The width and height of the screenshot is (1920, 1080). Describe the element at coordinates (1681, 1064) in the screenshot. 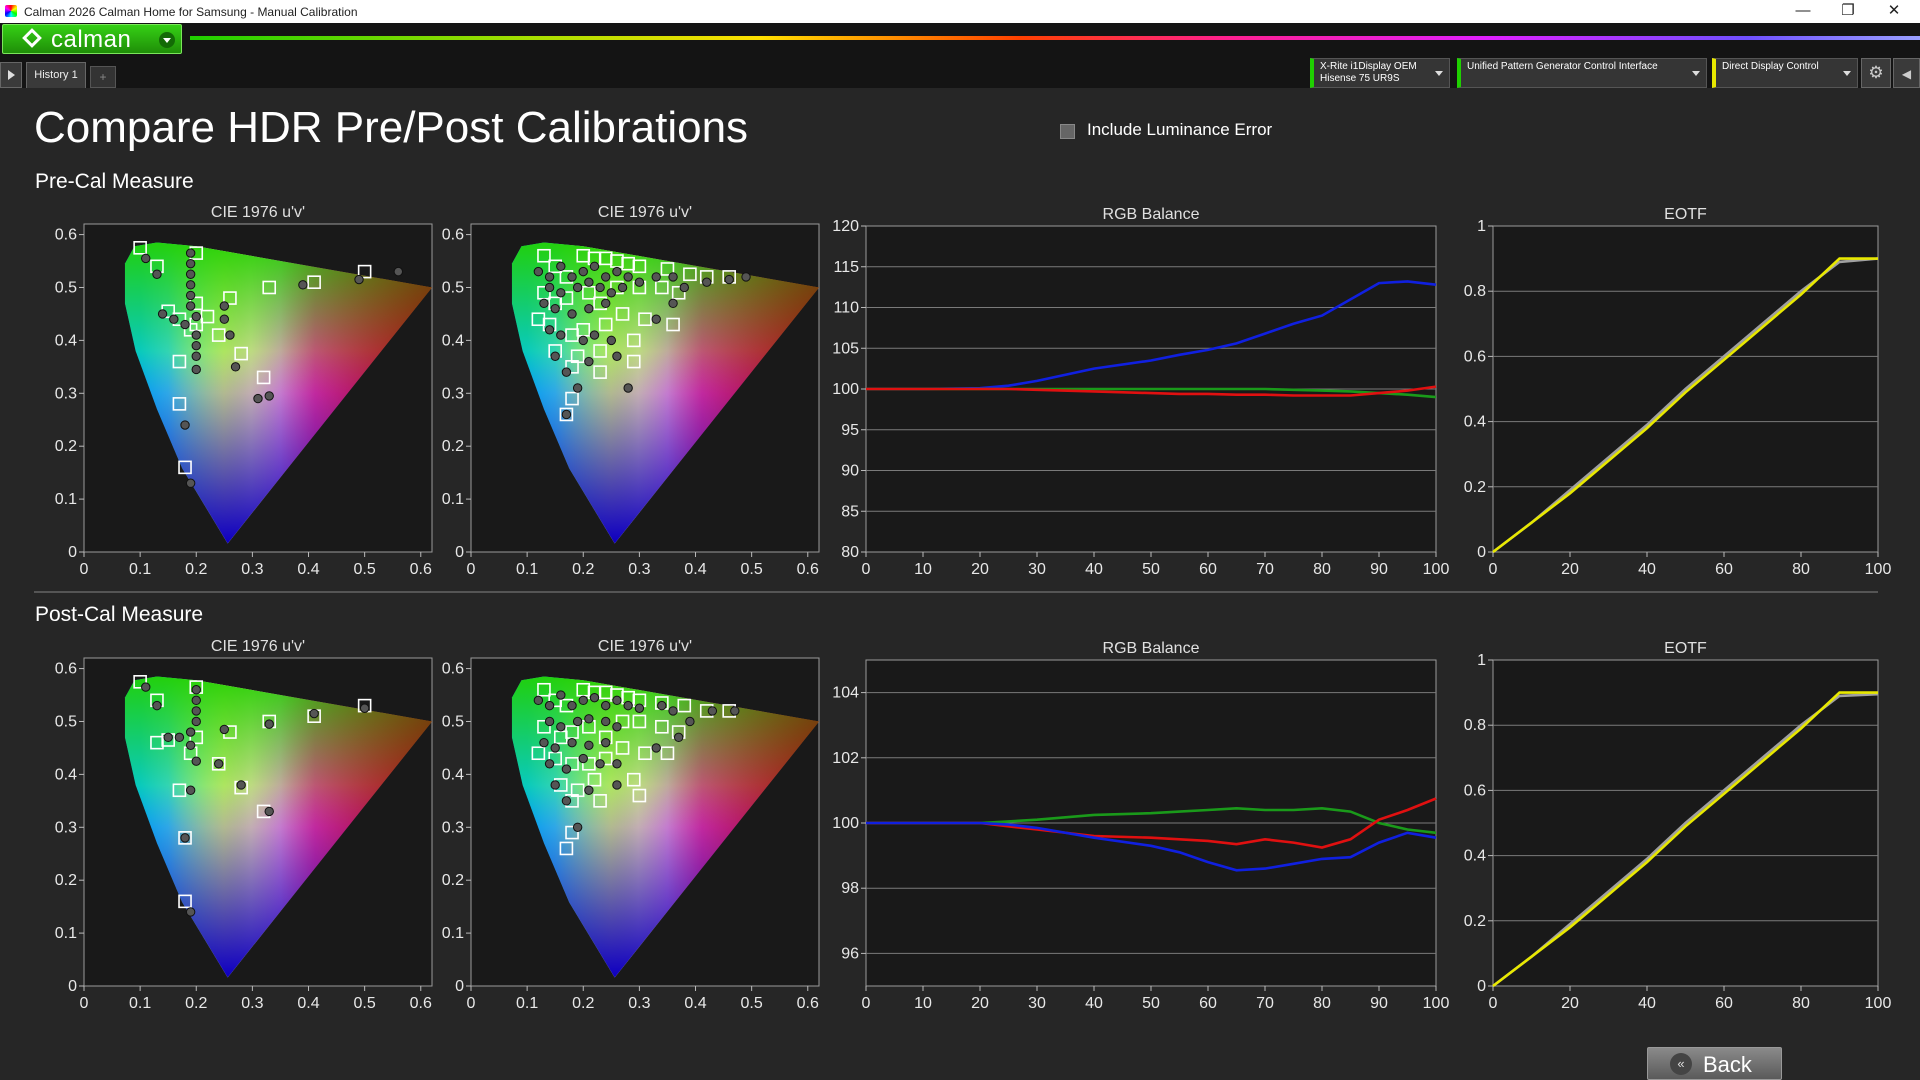

I see `double-chevron-left-icon: «` at that location.